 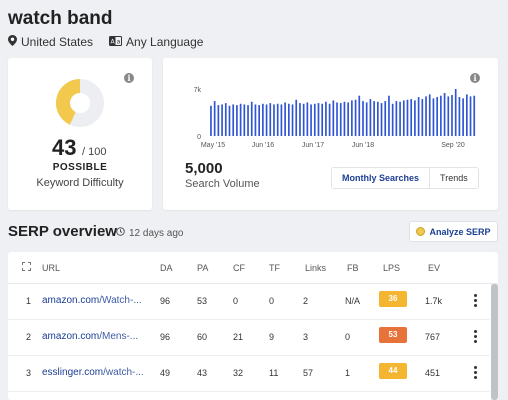 I want to click on lps-badge: 36, so click(x=393, y=299).